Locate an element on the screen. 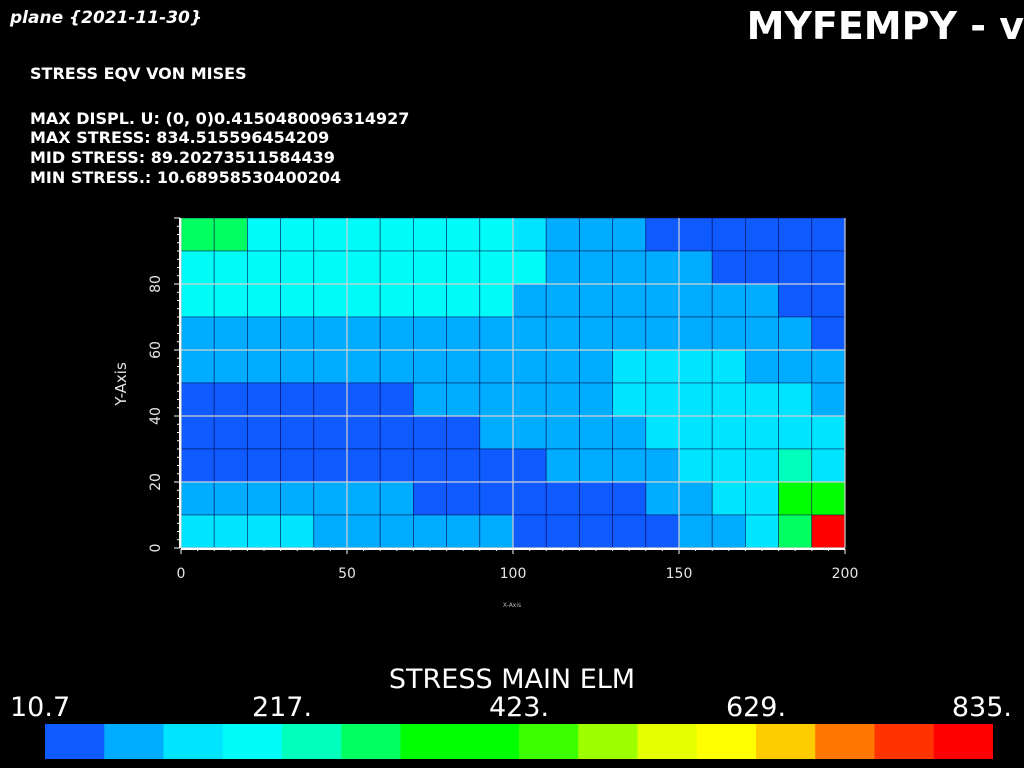 The height and width of the screenshot is (768, 1024). y-tick-label: 20 is located at coordinates (156, 482).